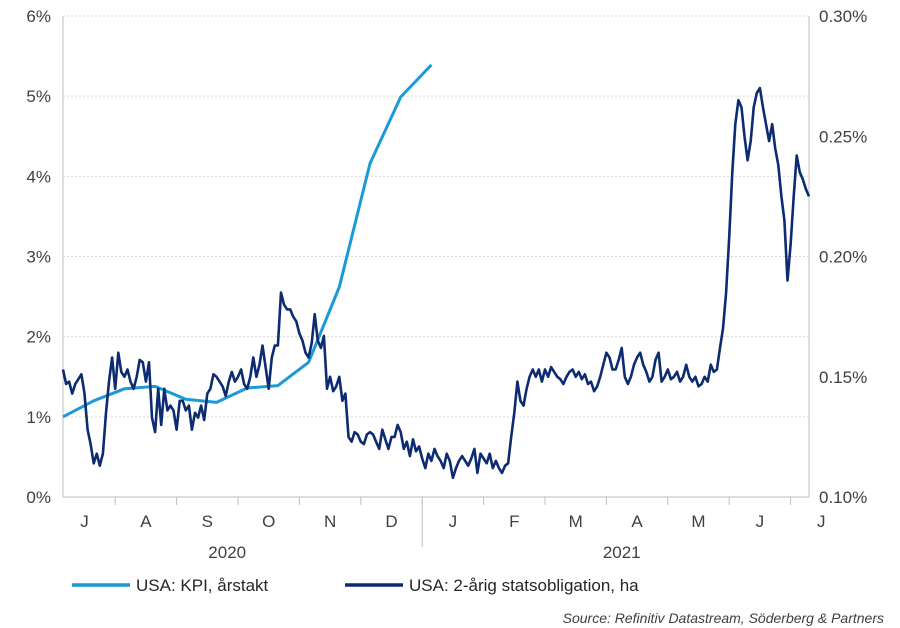 This screenshot has width=900, height=628. Describe the element at coordinates (207, 521) in the screenshot. I see `month-label: S` at that location.